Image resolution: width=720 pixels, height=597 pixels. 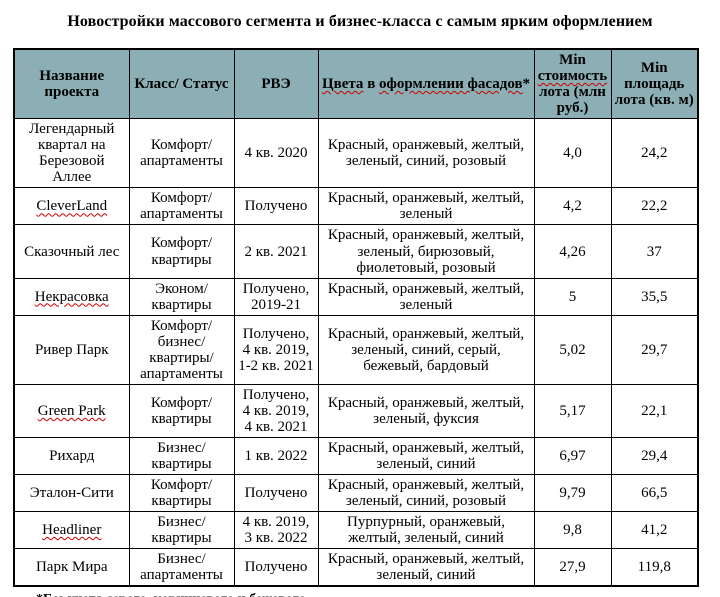 I want to click on cell-project-name: CleverLand, so click(x=71, y=206).